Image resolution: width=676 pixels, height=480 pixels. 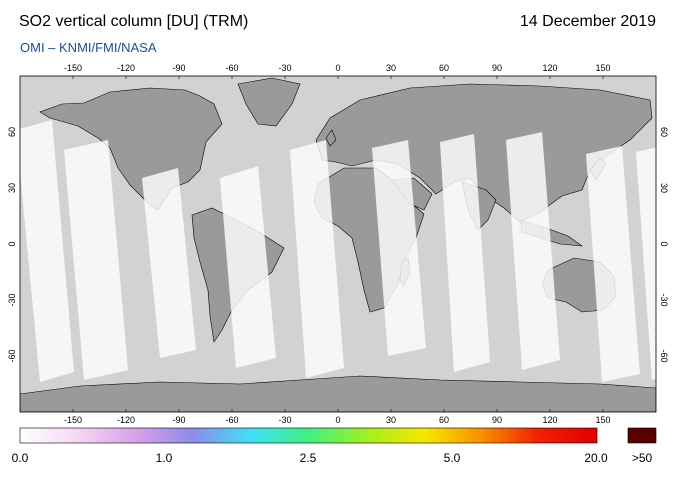 I want to click on land-antarctica, so click(x=338, y=393).